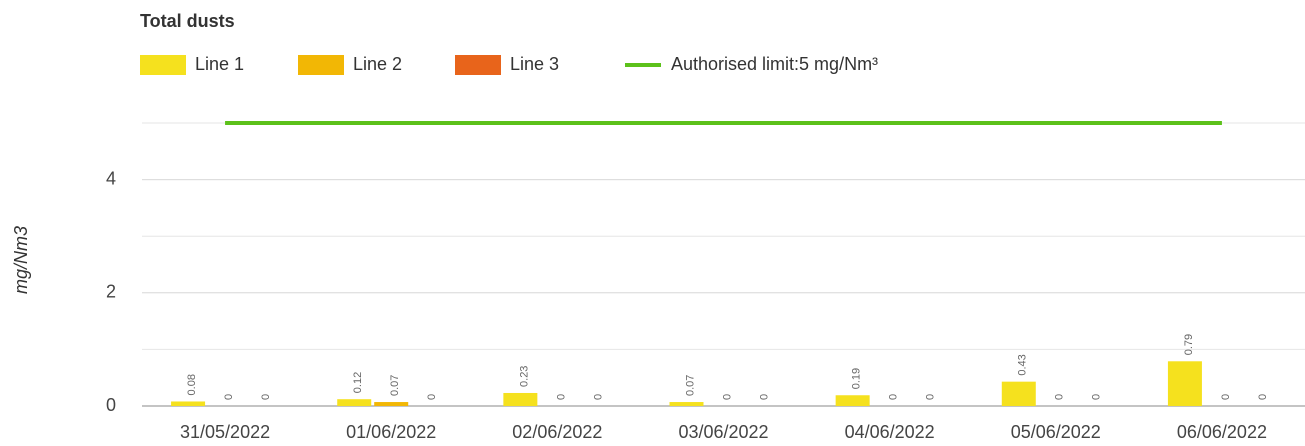  I want to click on chart-title: Total dusts, so click(187, 21).